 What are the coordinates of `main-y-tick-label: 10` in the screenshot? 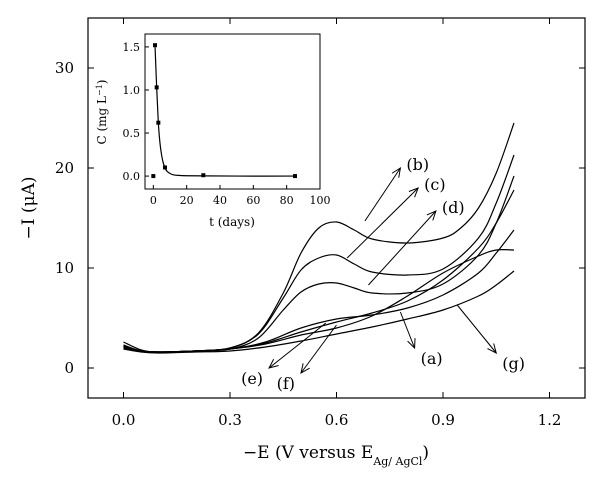 It's located at (64, 268).